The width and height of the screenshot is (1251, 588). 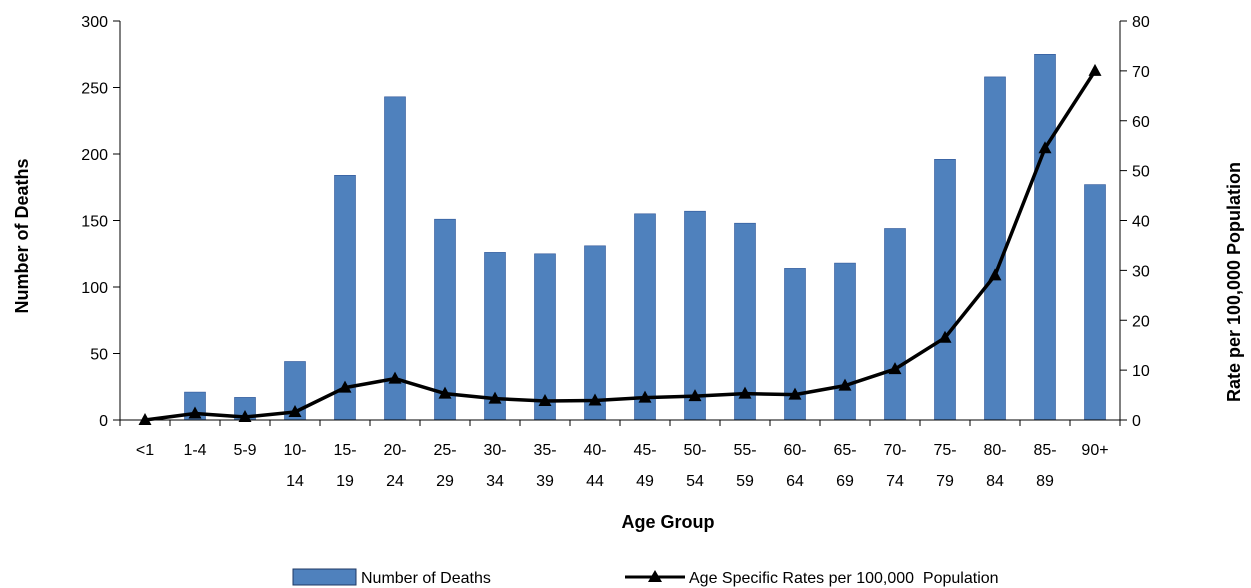 What do you see at coordinates (744, 450) in the screenshot?
I see `x-tick-label: 55-` at bounding box center [744, 450].